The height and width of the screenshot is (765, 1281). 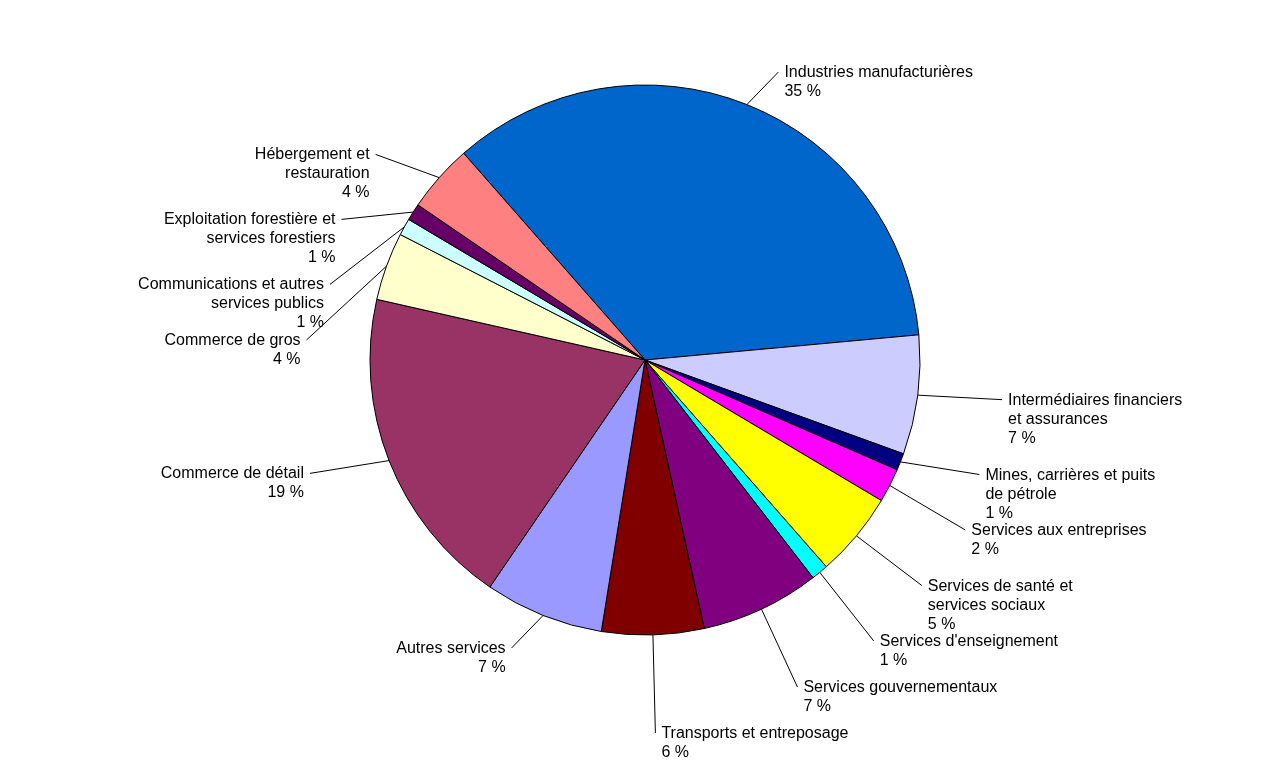 I want to click on slice-label: Industries manufacturières, so click(x=878, y=72).